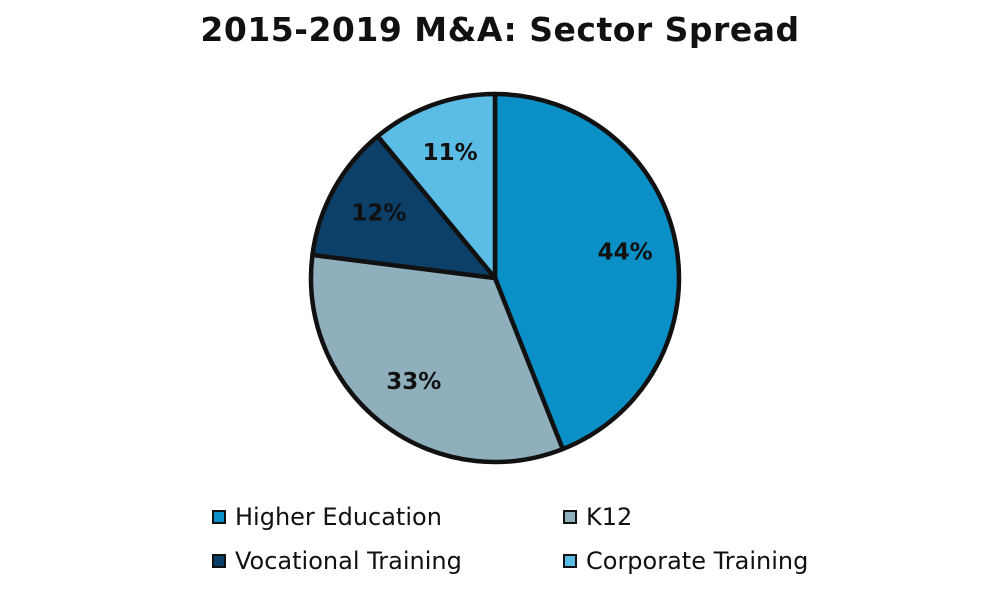 Image resolution: width=1000 pixels, height=592 pixels. Describe the element at coordinates (436, 186) in the screenshot. I see `slice-corporate-training` at that location.